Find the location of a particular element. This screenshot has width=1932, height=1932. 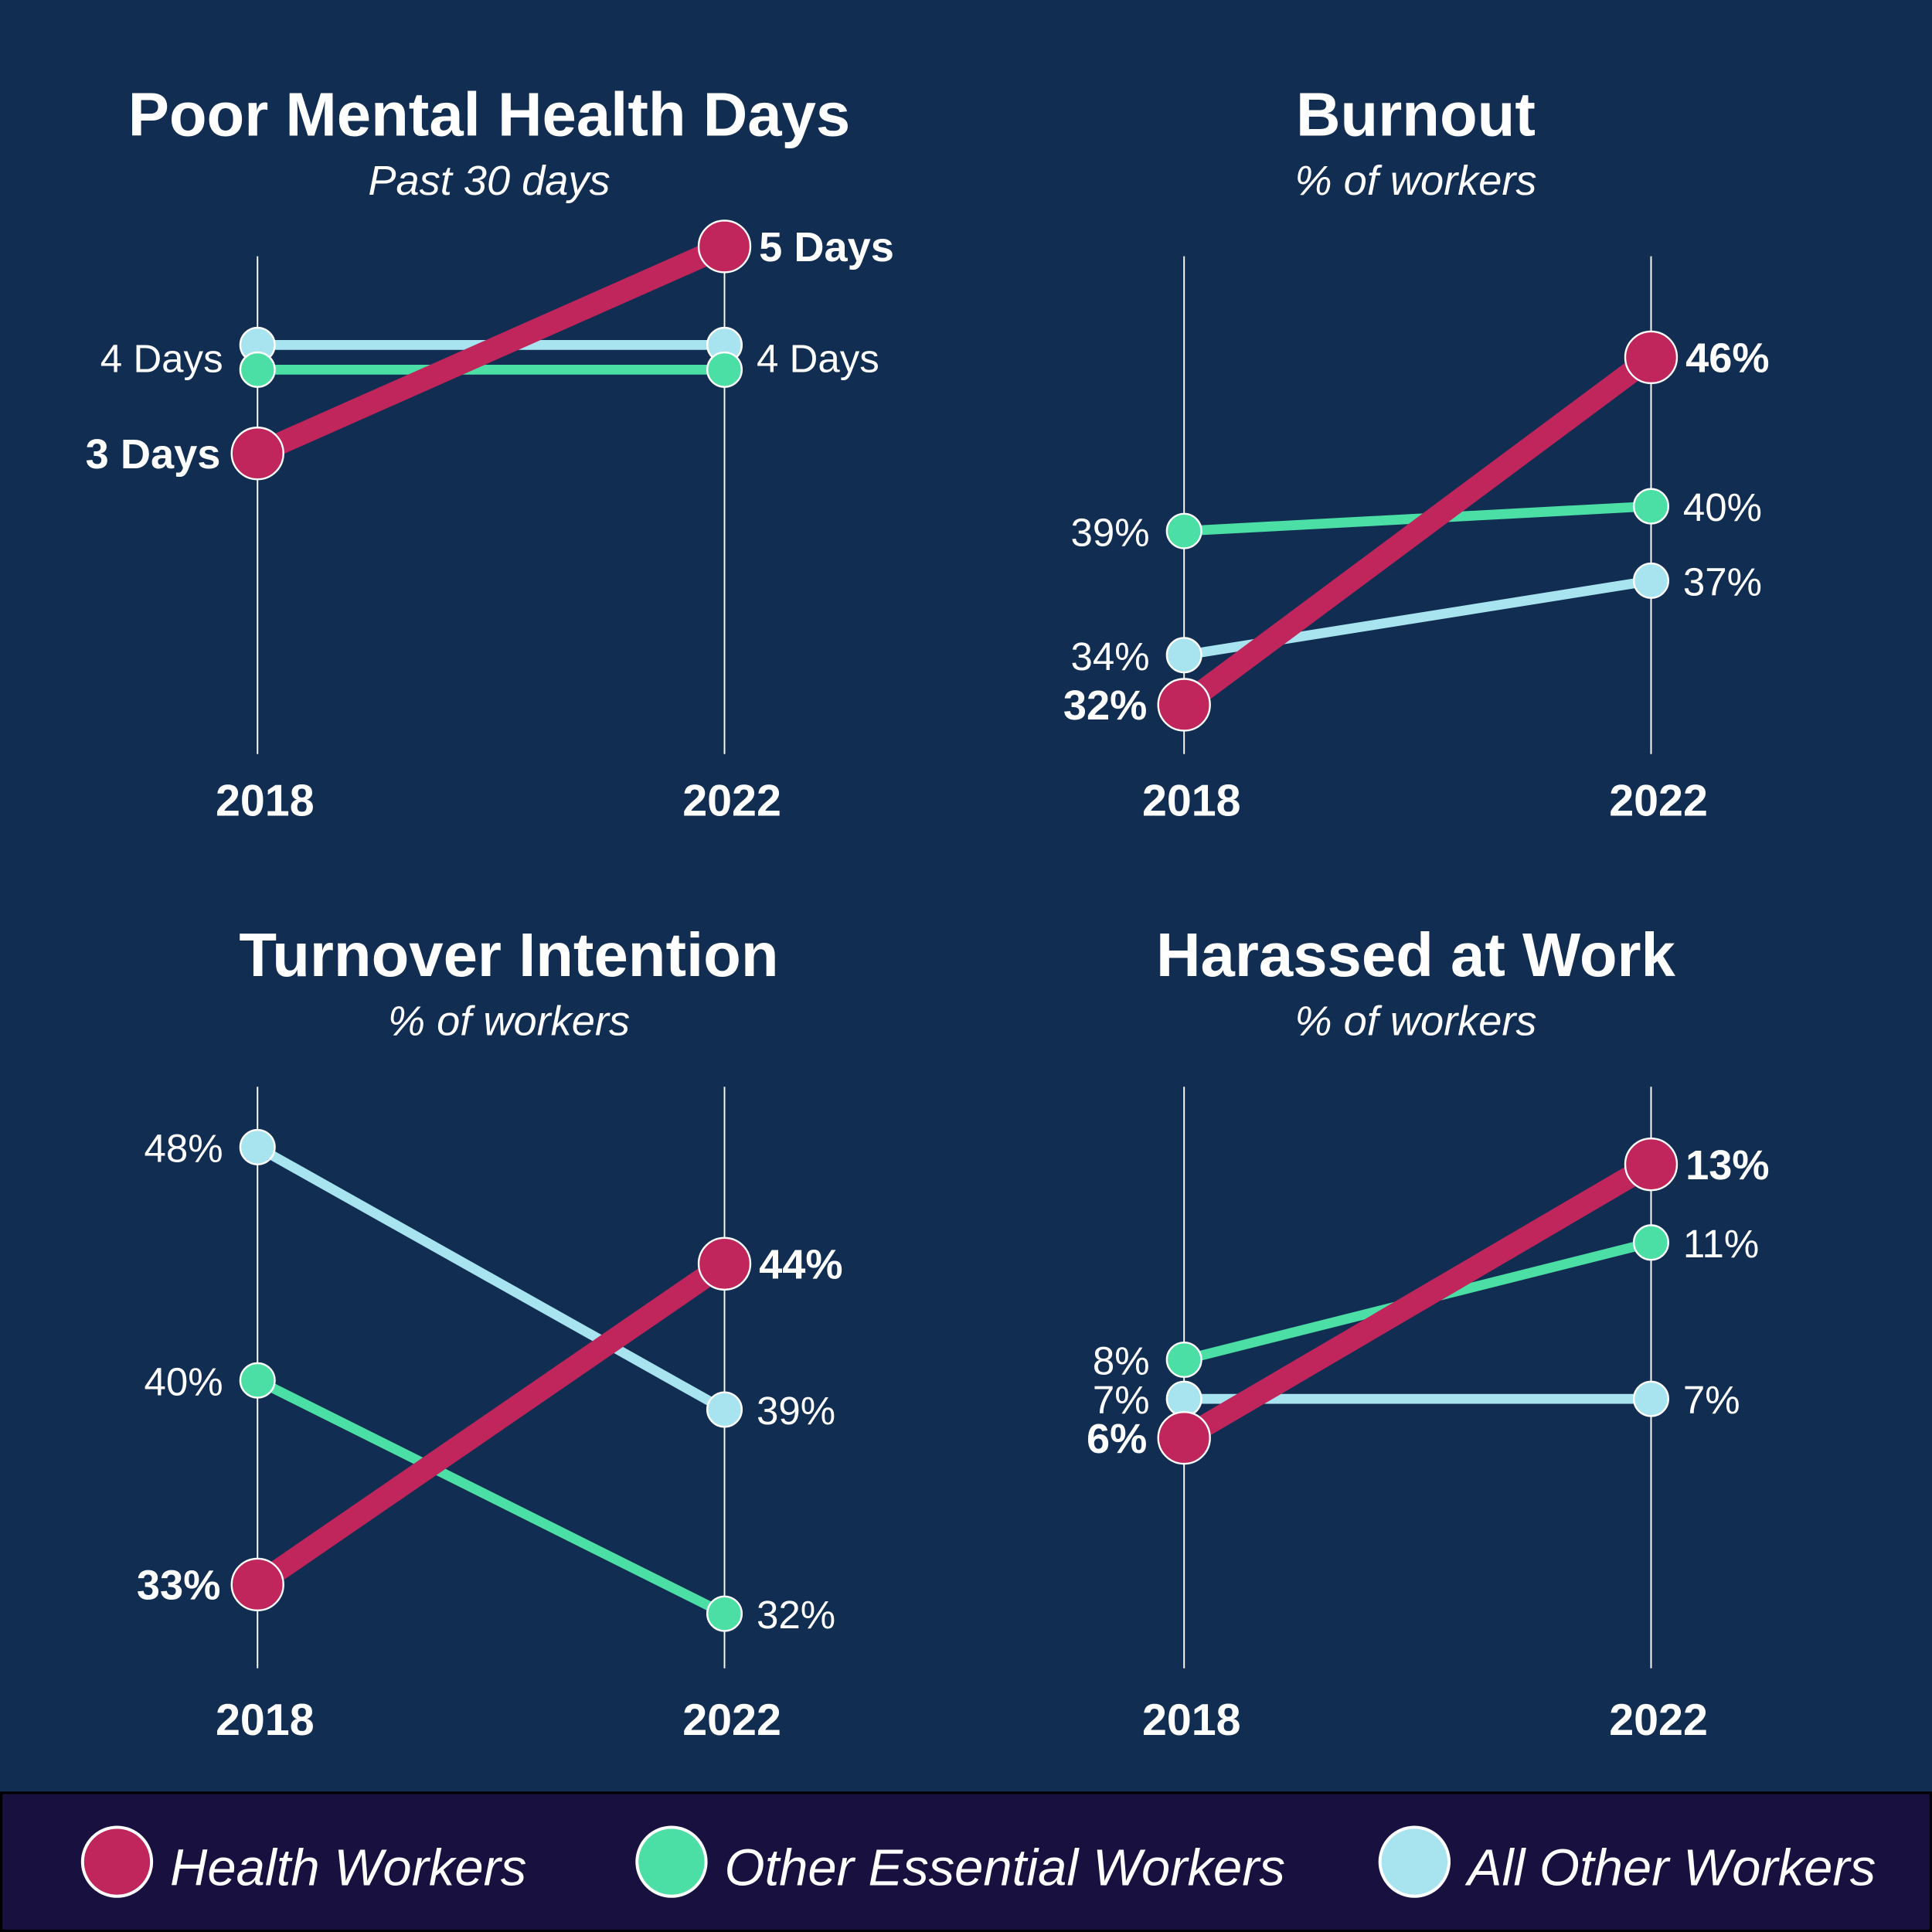

legend-item: Health Workers is located at coordinates (303, 1862).